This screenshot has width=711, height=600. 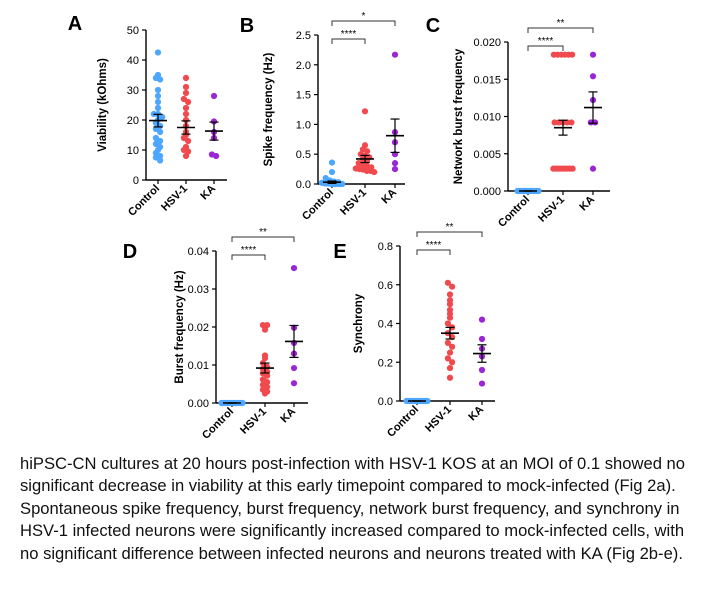 I want to click on y-axis-label: Synchrony, so click(x=359, y=323).